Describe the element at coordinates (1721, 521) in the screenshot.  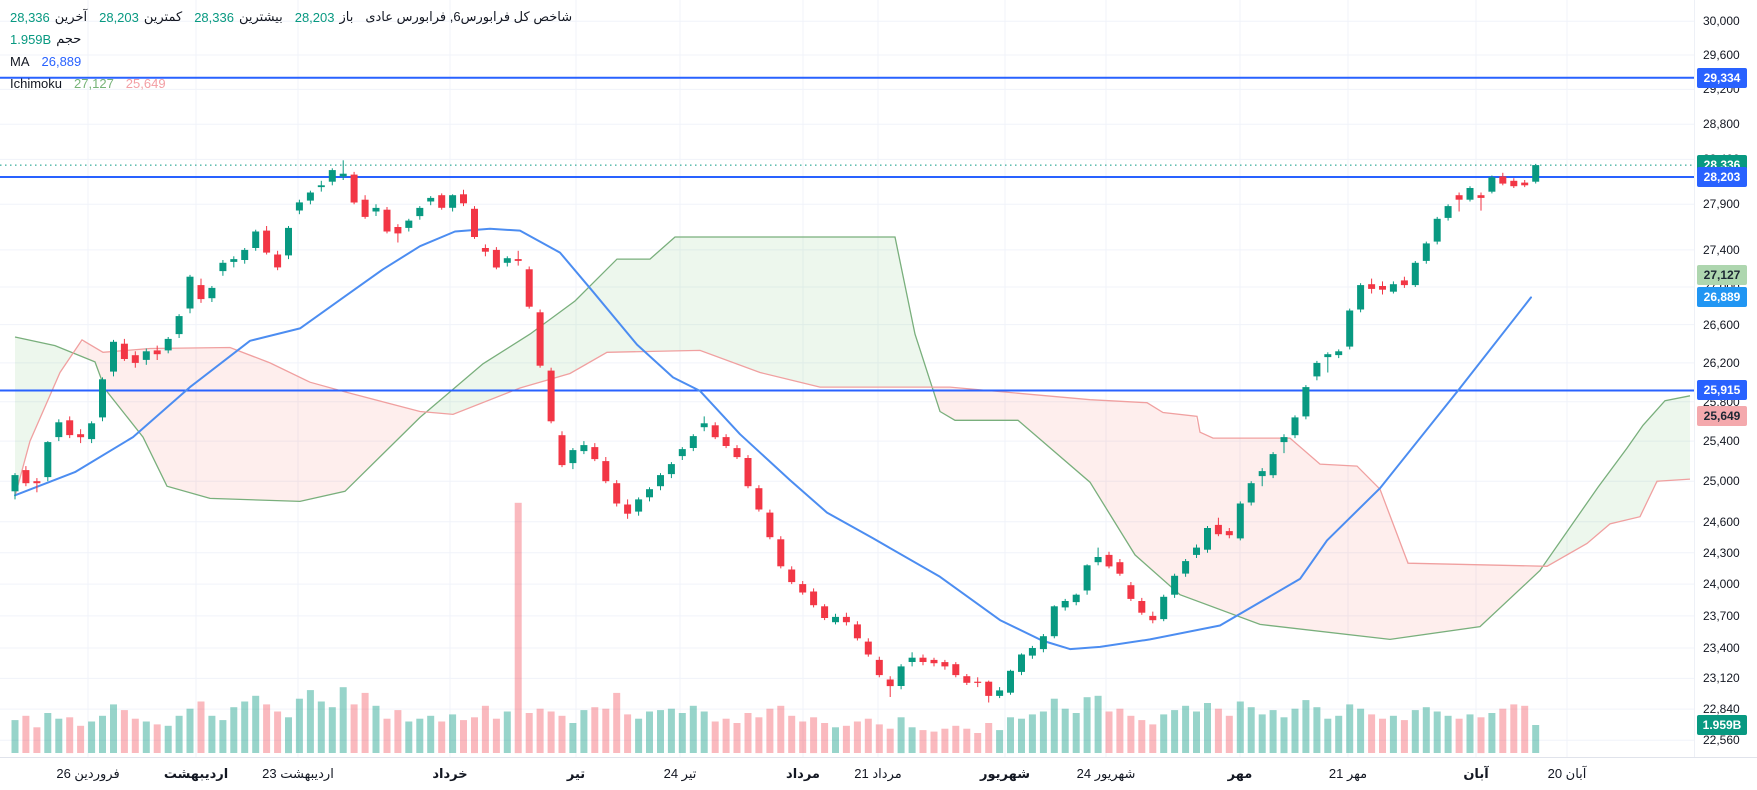
I see `y-axis-tick-label: 24,600` at that location.